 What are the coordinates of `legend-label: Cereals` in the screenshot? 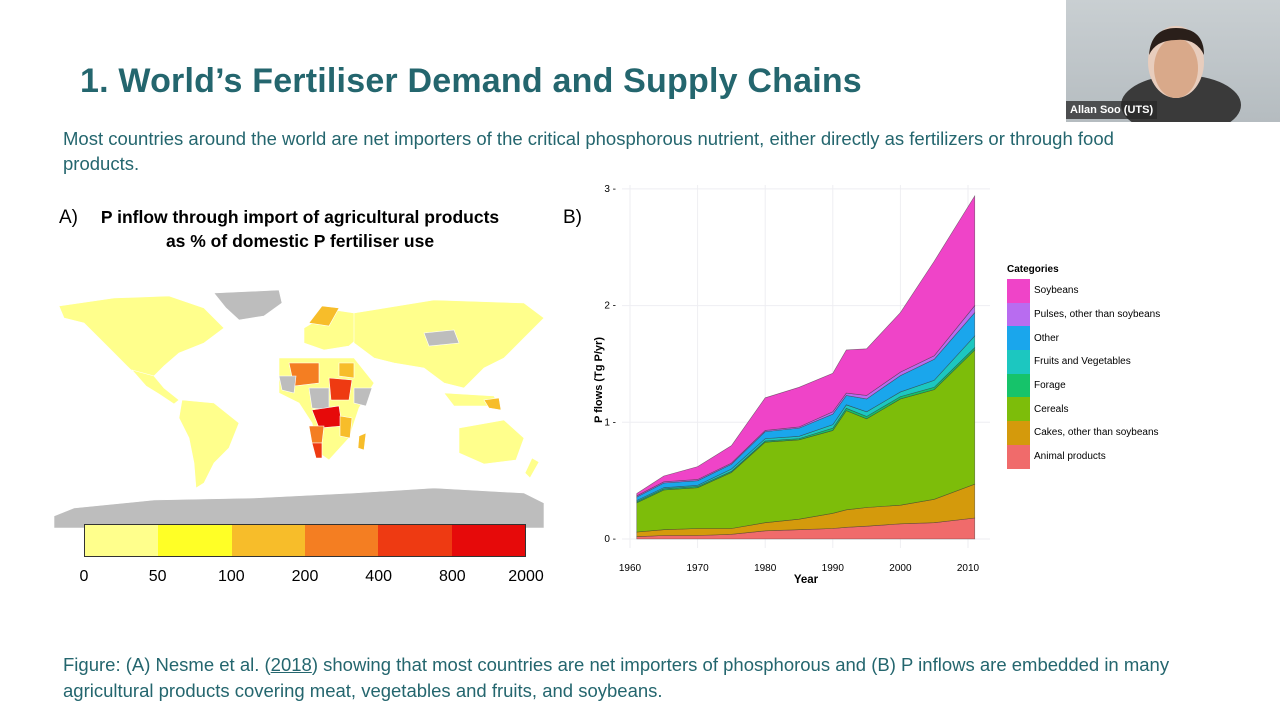 It's located at (1051, 409).